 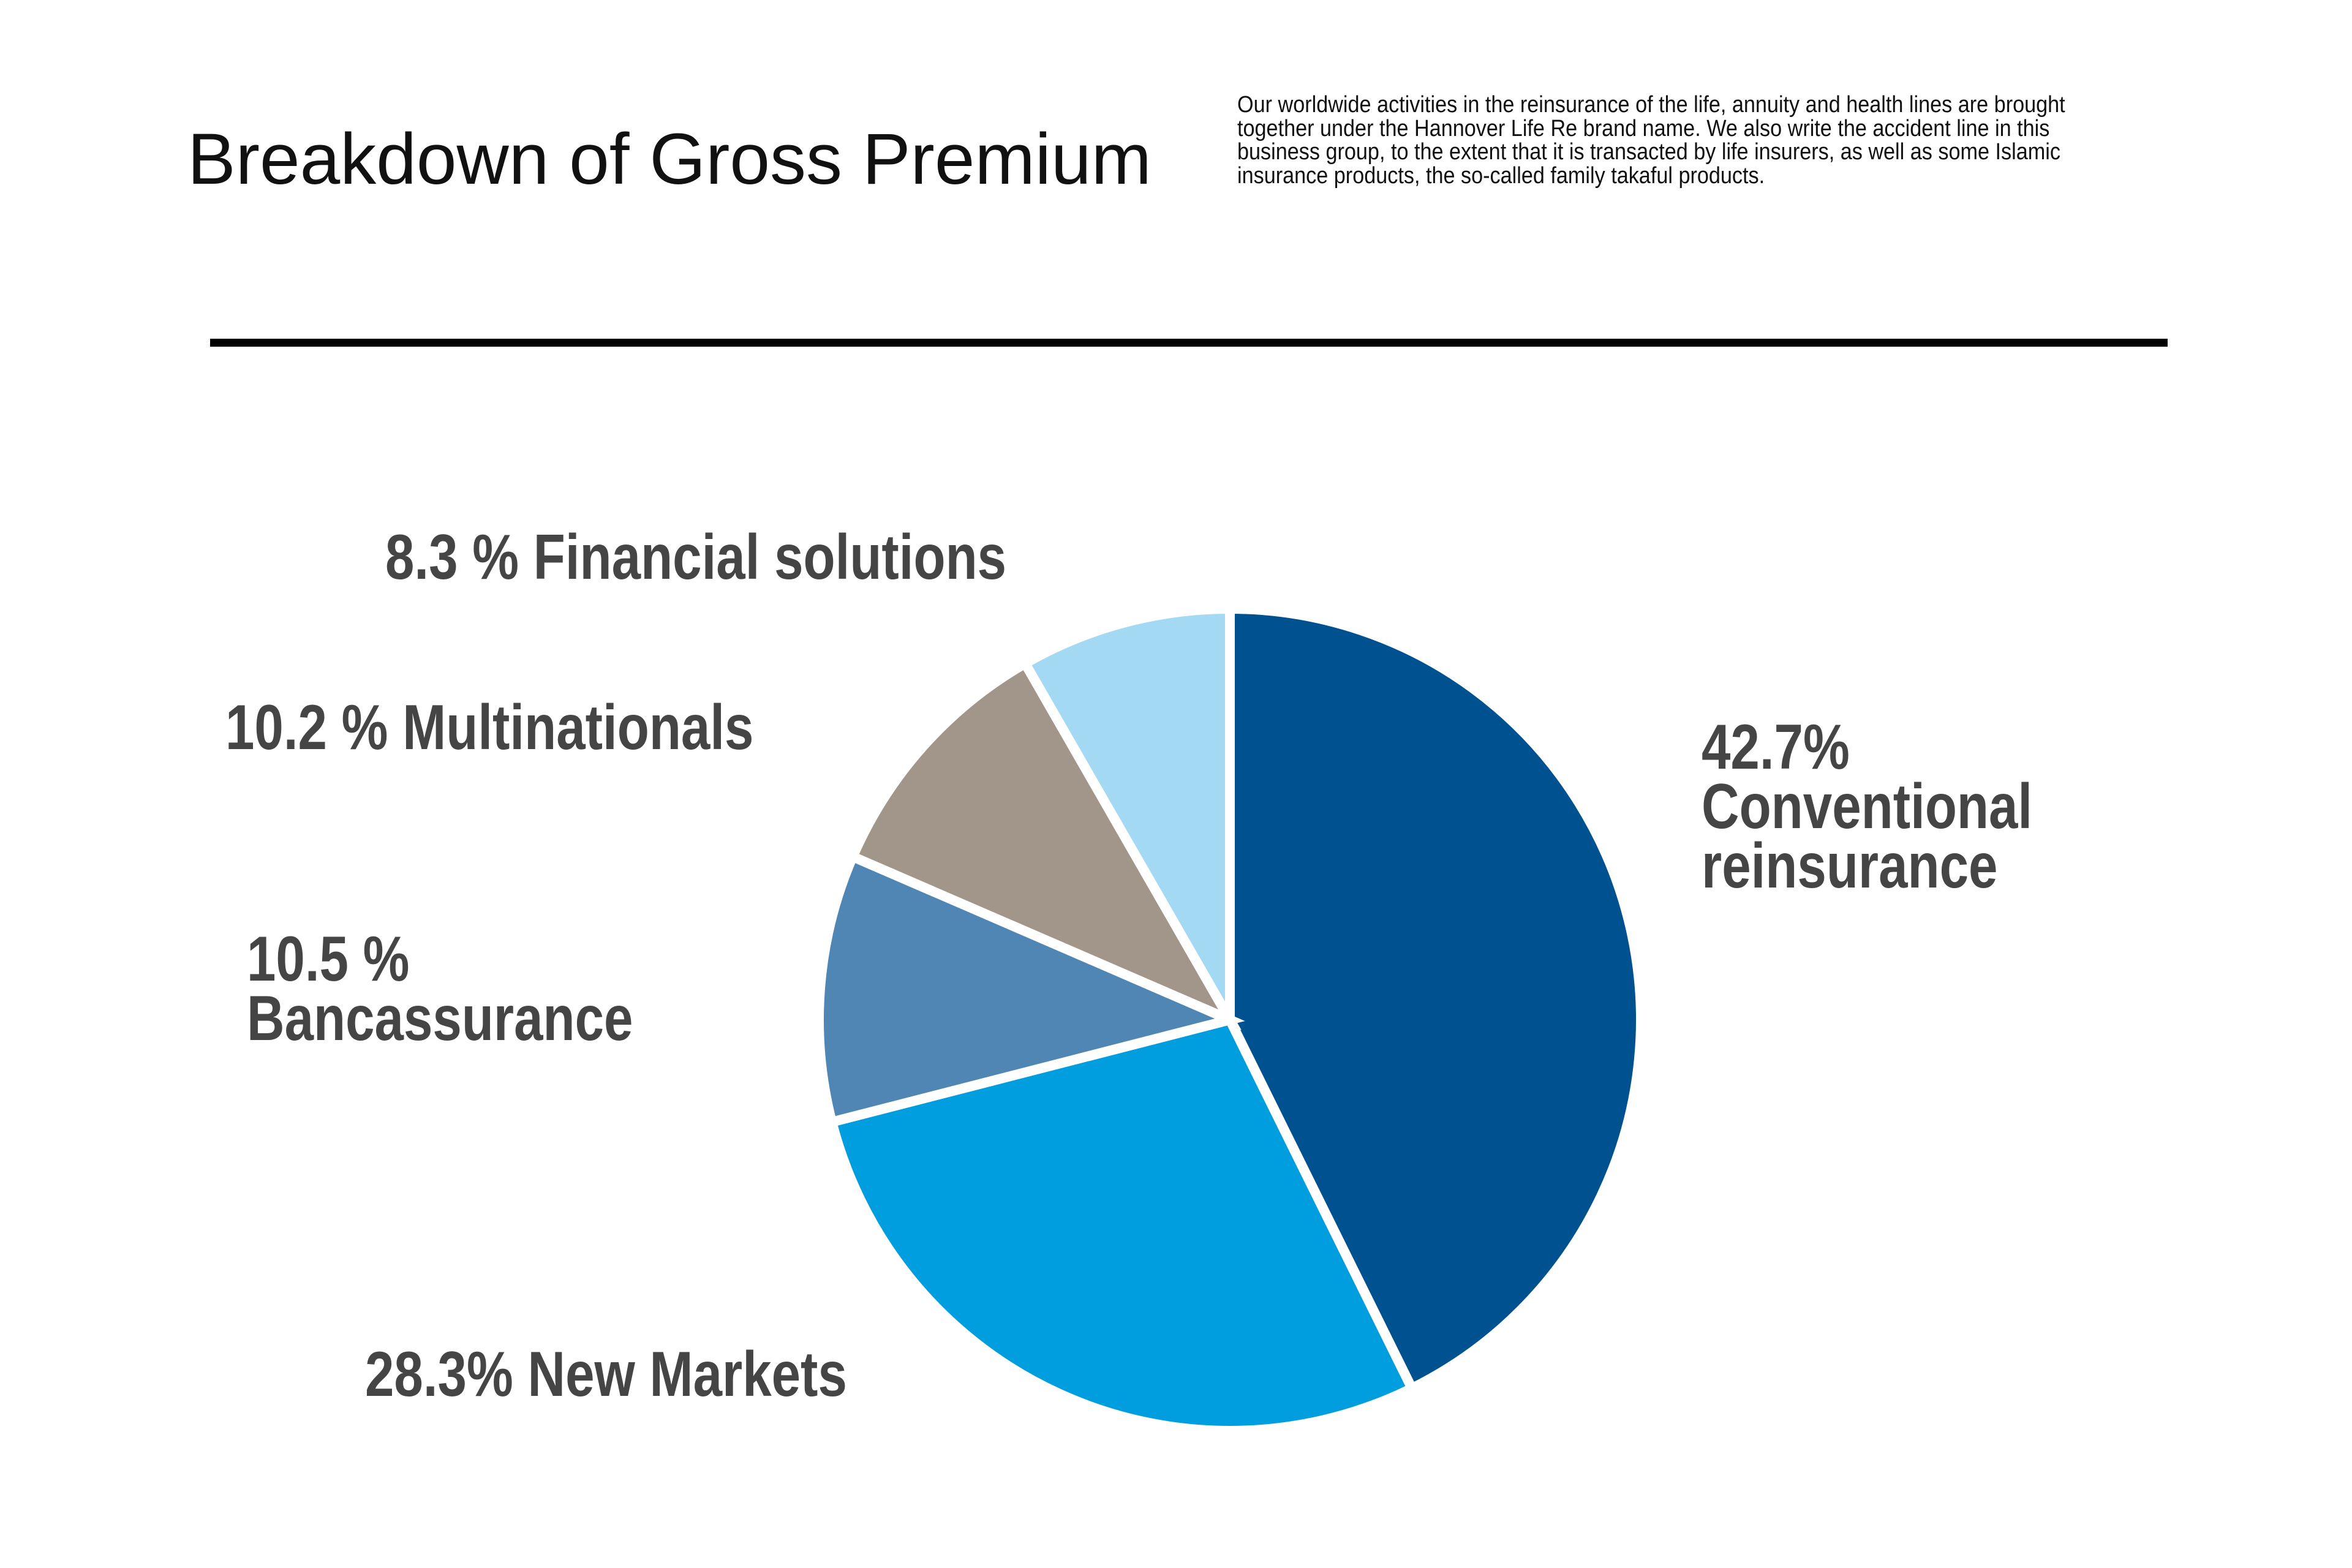 I want to click on pie-slice-conventional-reinsurance, so click(x=1436, y=999).